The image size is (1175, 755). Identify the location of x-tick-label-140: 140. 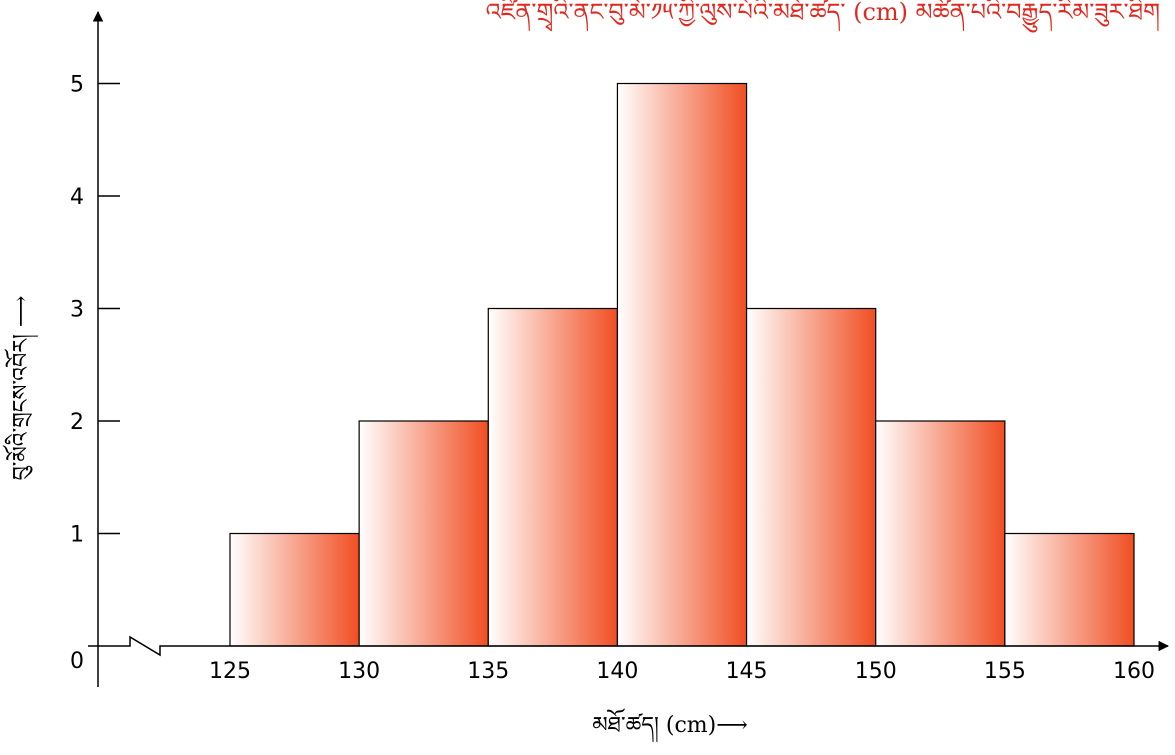
(617, 671).